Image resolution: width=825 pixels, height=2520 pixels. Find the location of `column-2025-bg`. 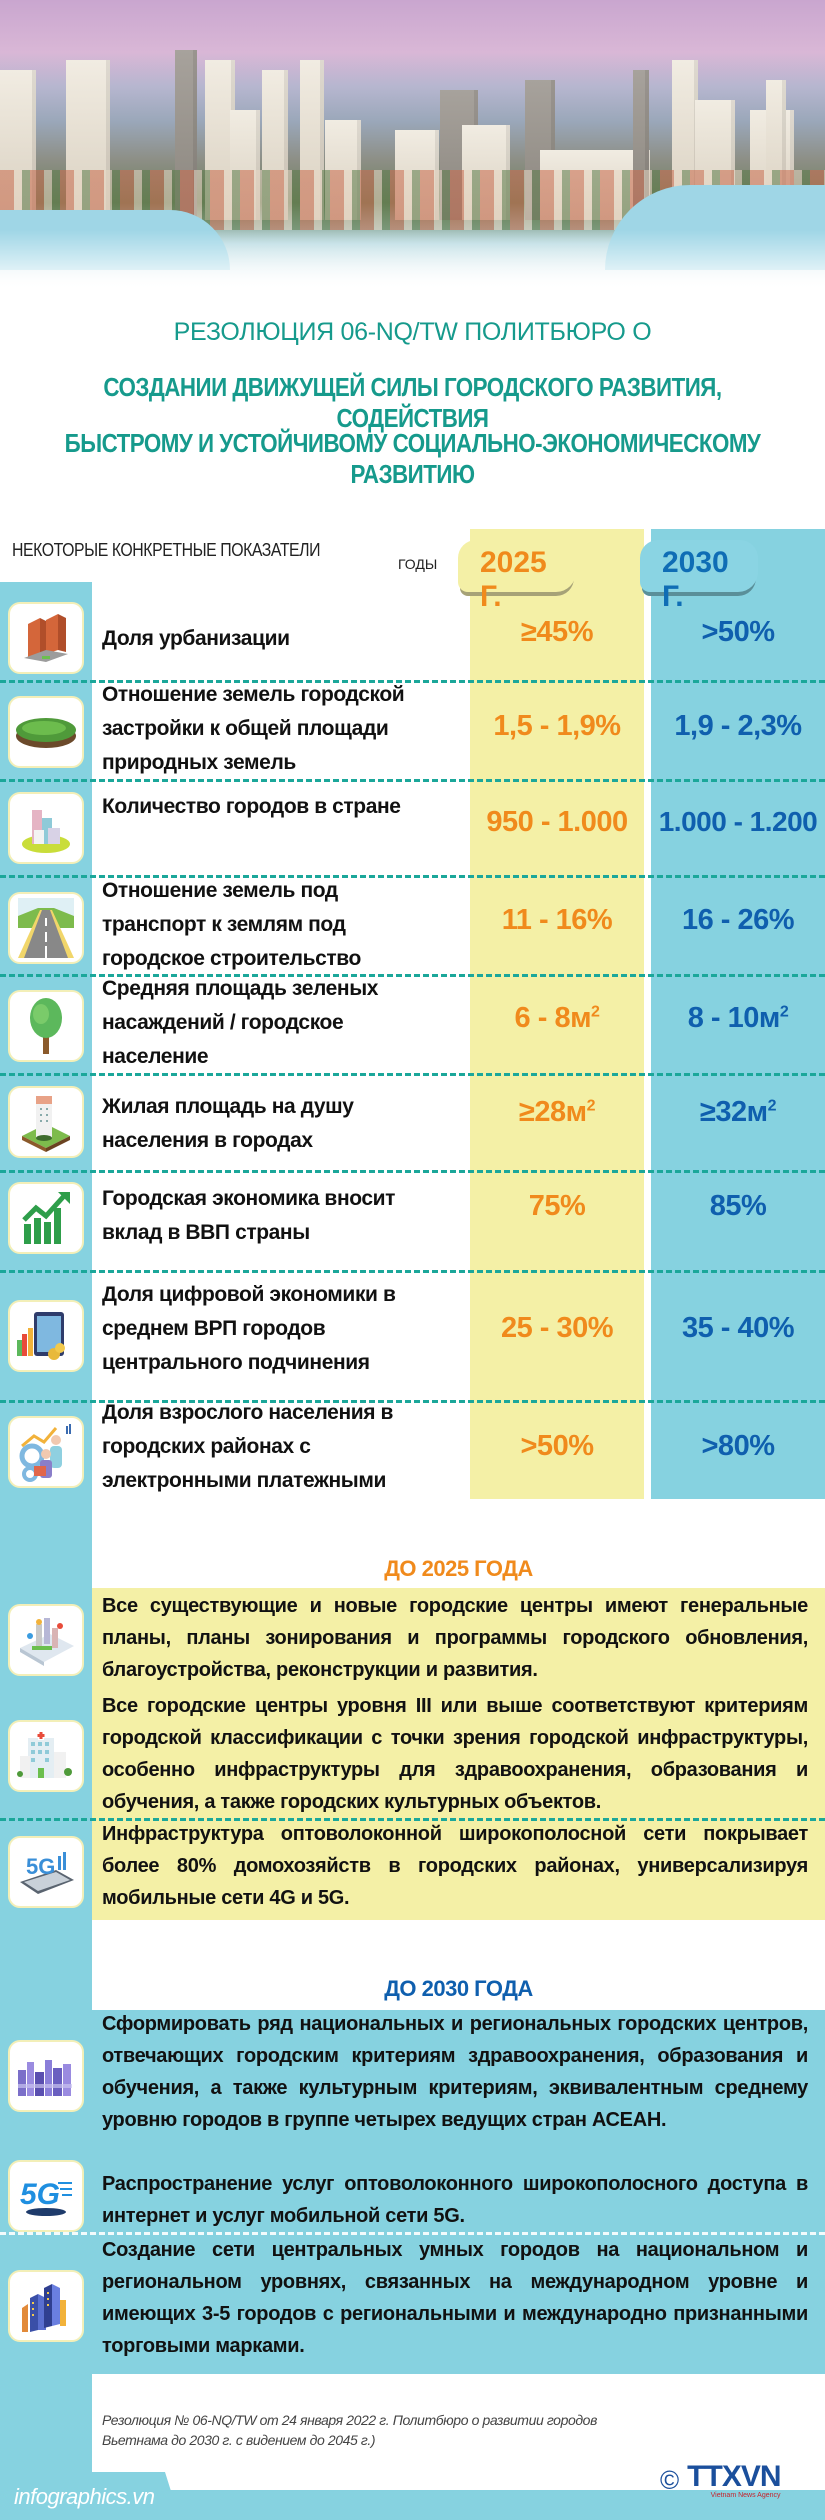

column-2025-bg is located at coordinates (557, 1014).